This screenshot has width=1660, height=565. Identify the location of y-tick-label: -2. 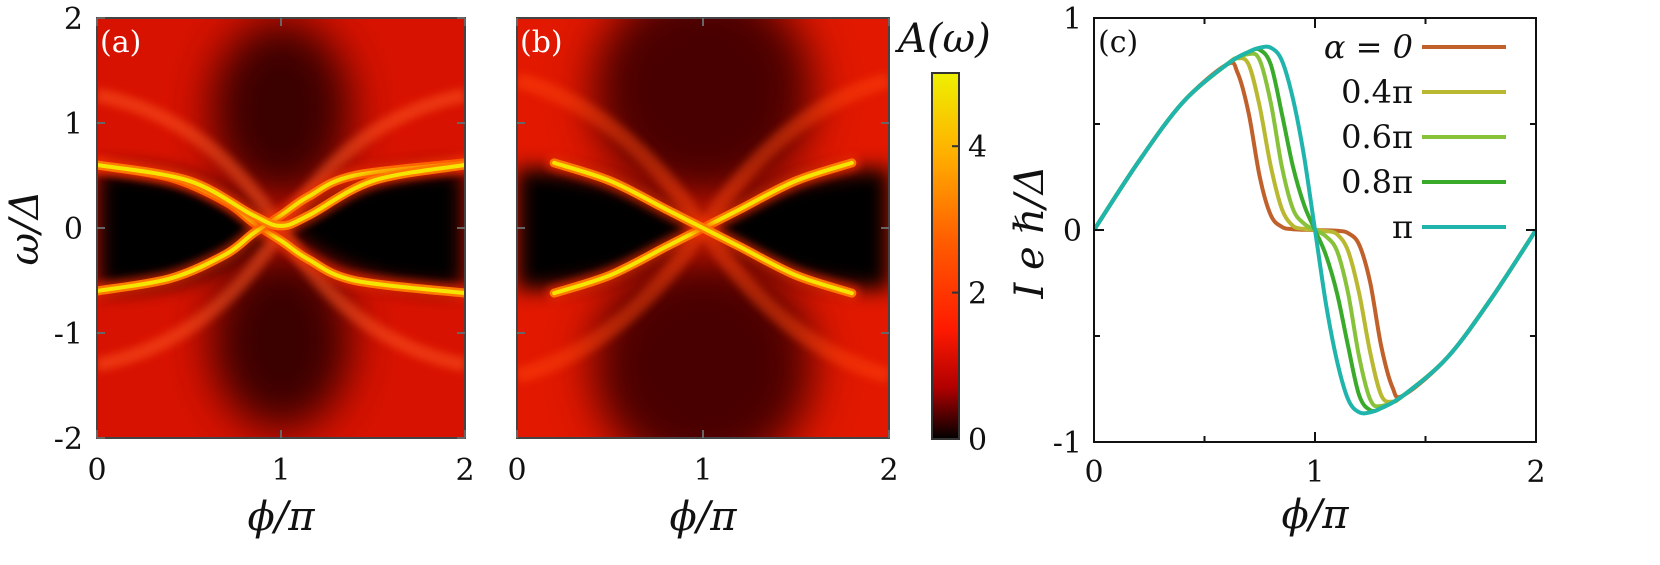
(68, 439).